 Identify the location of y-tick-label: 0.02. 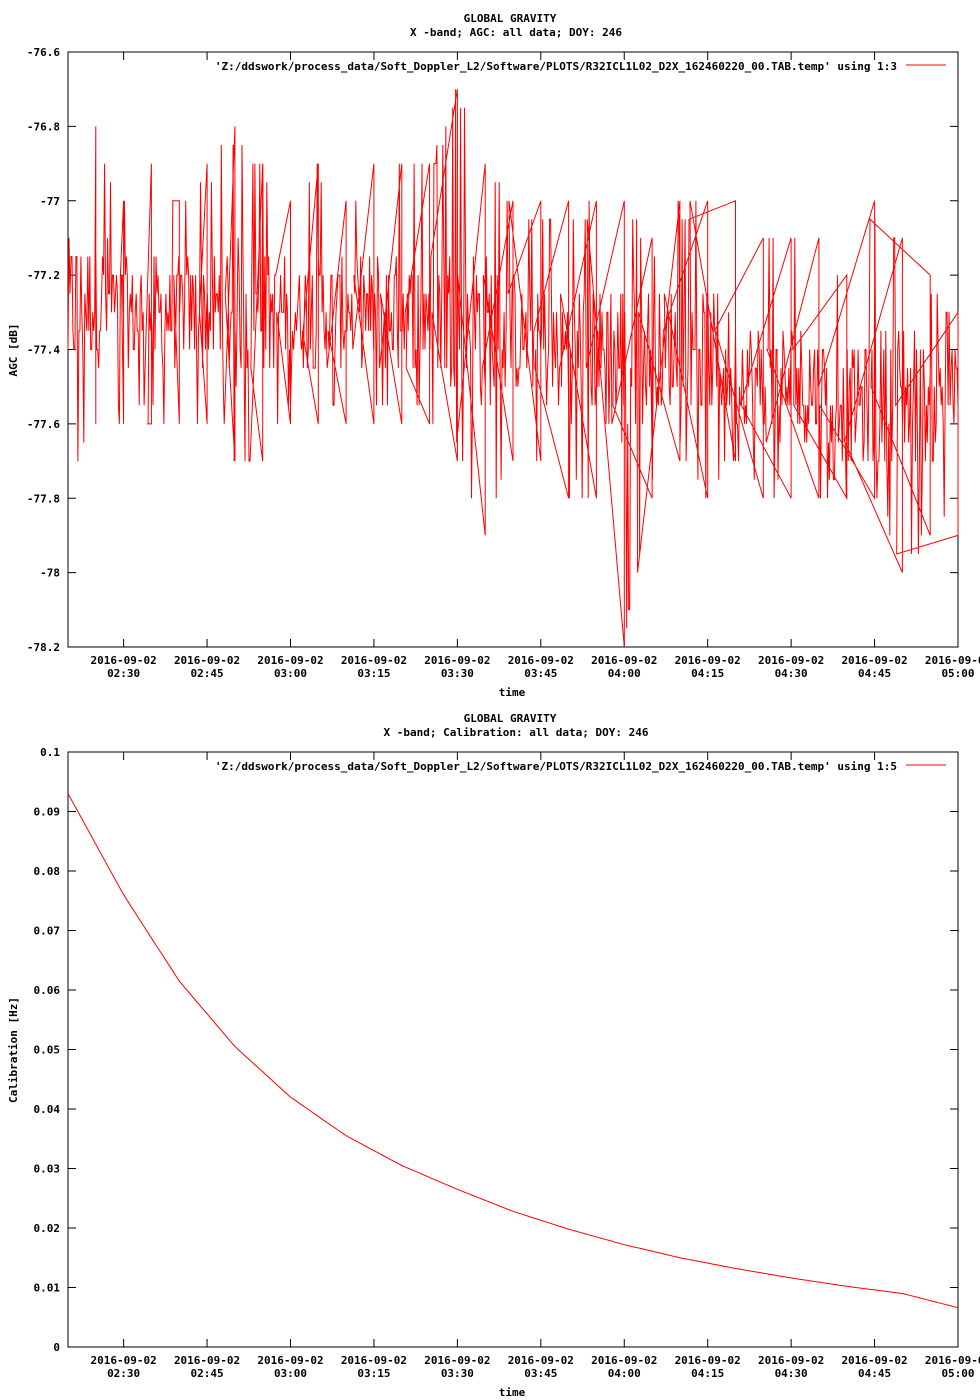
(47, 1228).